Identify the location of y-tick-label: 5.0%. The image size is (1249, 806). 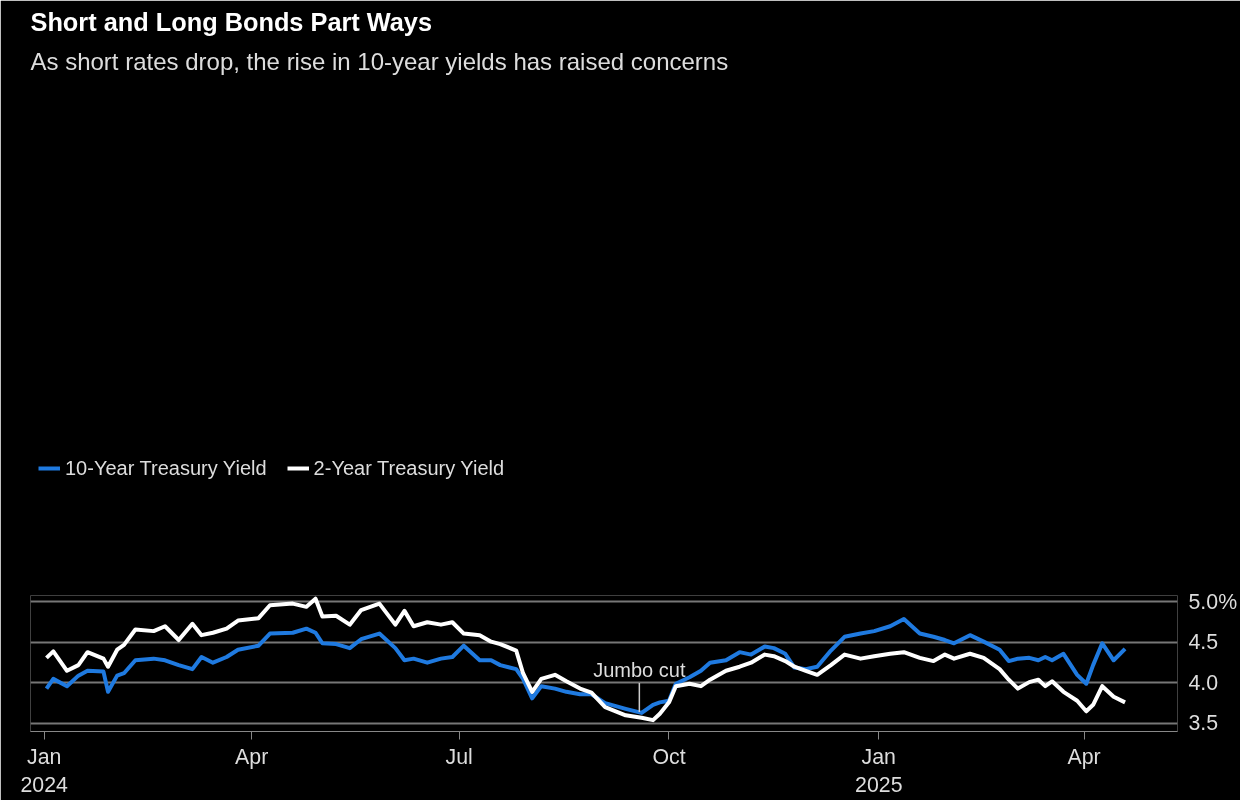
(1213, 601).